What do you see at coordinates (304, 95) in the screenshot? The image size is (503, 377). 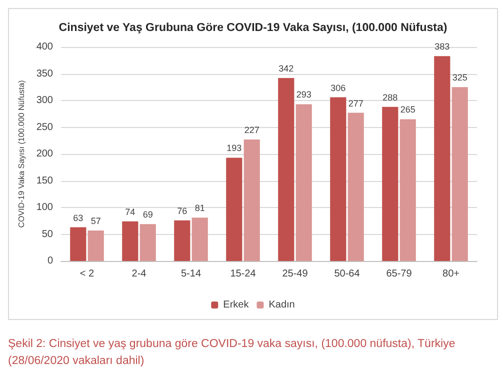 I see `data-label: 293` at bounding box center [304, 95].